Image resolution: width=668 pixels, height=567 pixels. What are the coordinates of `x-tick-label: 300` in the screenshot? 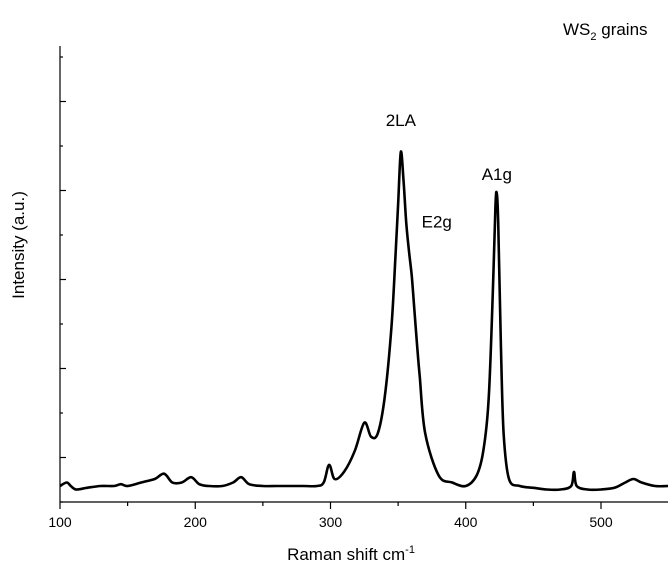 It's located at (331, 522).